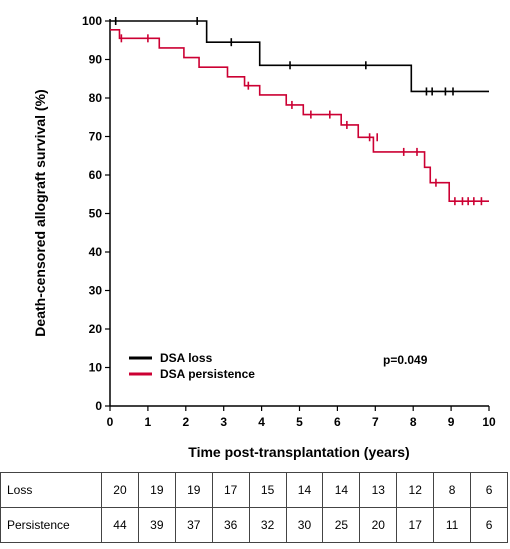 The width and height of the screenshot is (510, 549). I want to click on risk-cell: 37, so click(193, 525).